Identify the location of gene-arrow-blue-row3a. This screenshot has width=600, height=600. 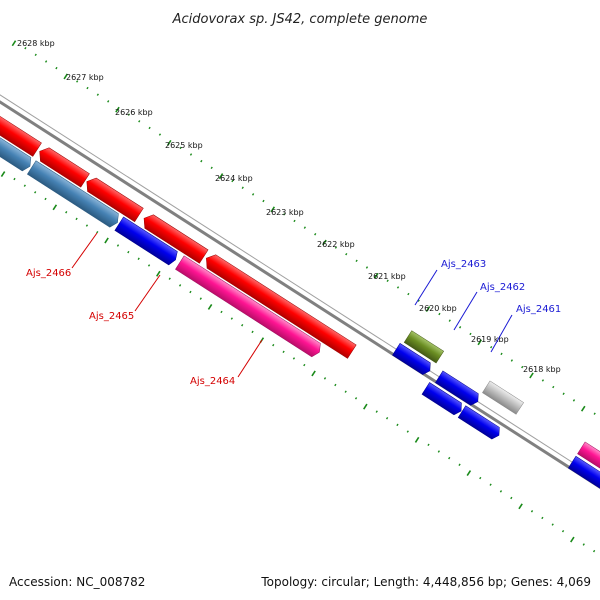
(443, 399).